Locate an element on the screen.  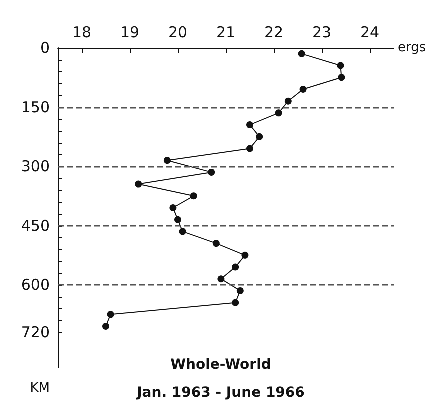
x-tick-label: 18 is located at coordinates (82, 33).